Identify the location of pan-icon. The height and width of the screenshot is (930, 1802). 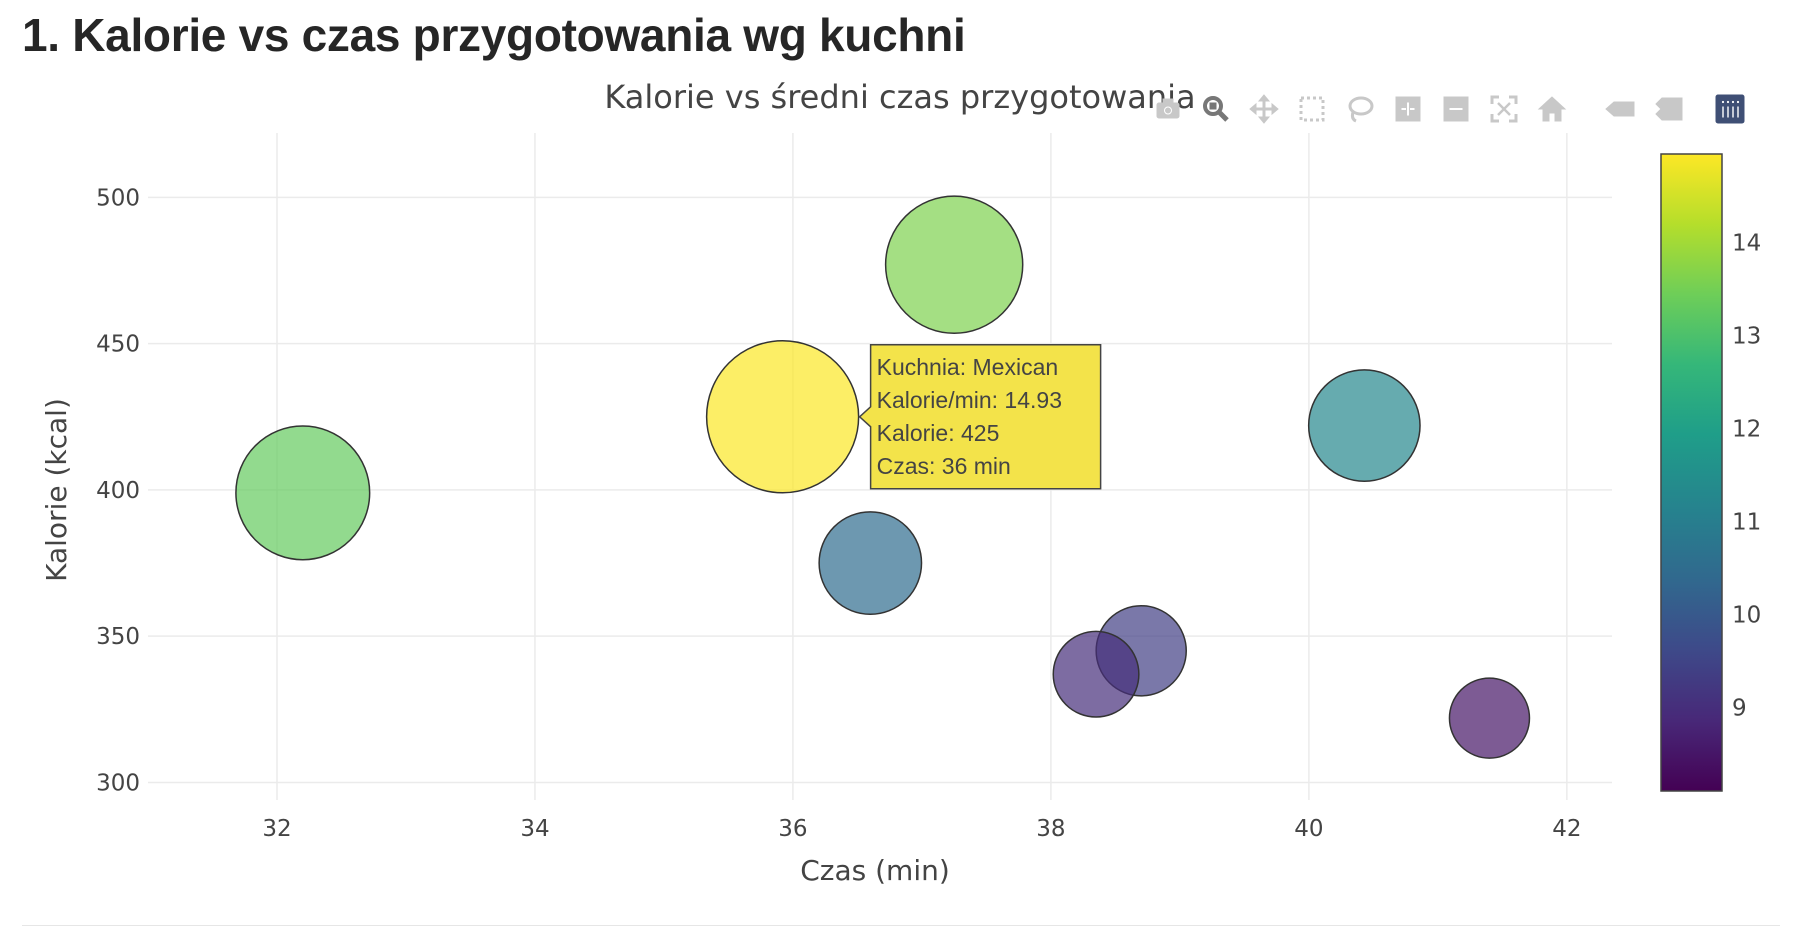
(1264, 109).